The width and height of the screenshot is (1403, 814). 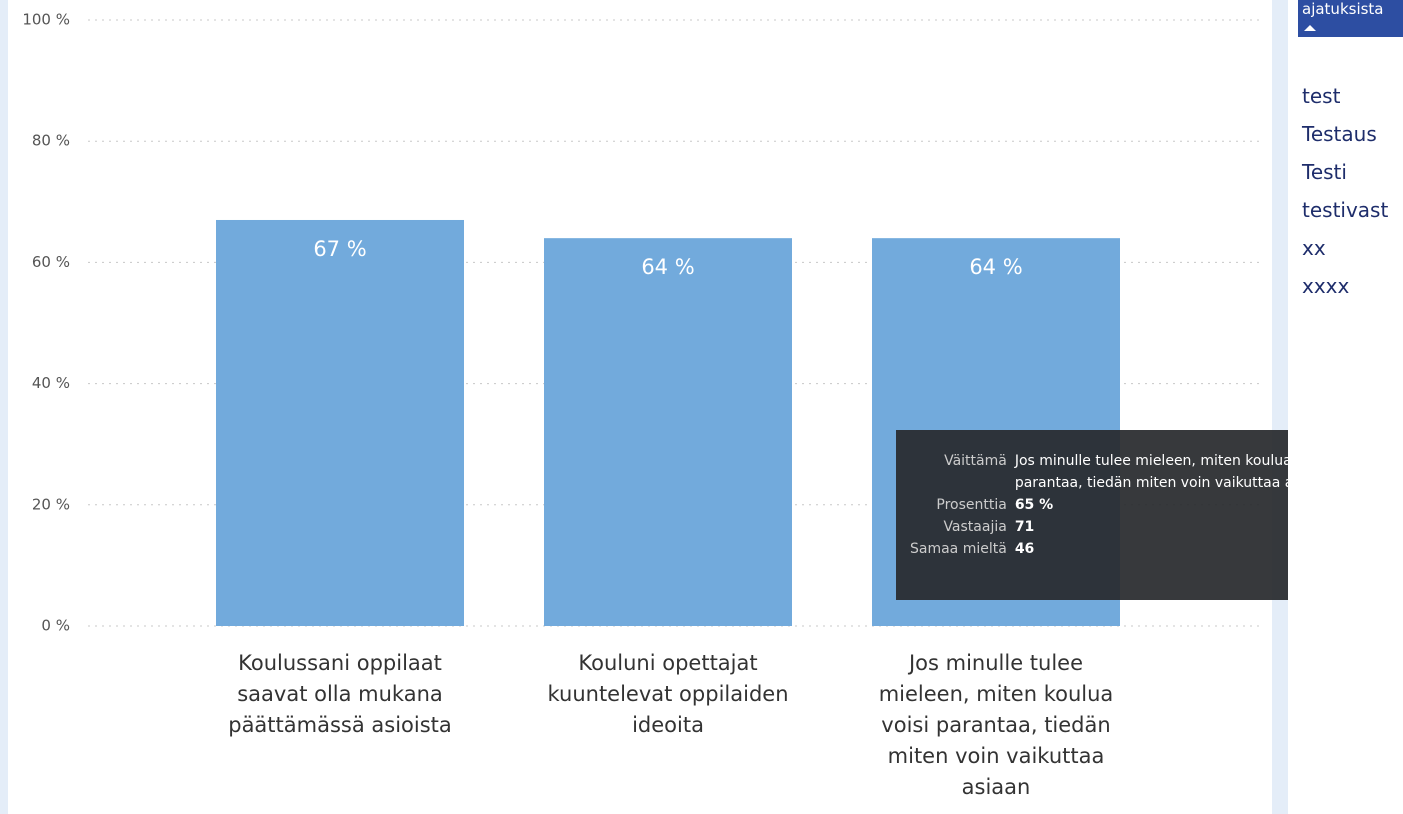 I want to click on y-tick-label: 100 %, so click(x=46, y=20).